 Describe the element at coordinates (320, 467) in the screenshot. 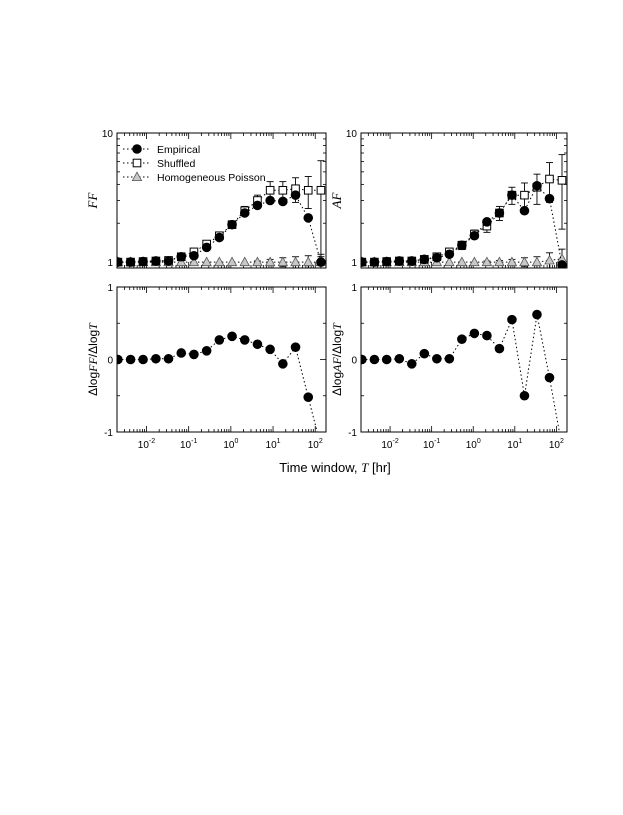

I see `x-axis-label-prefix: Time window,` at that location.